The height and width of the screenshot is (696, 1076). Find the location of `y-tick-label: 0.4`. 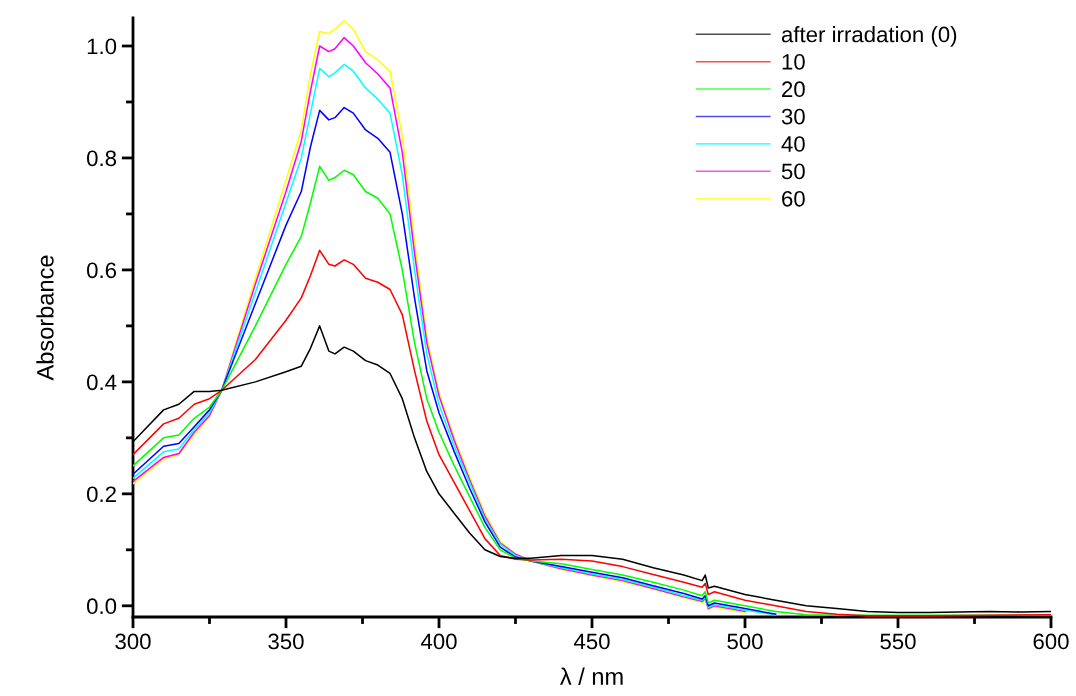

y-tick-label: 0.4 is located at coordinates (102, 382).